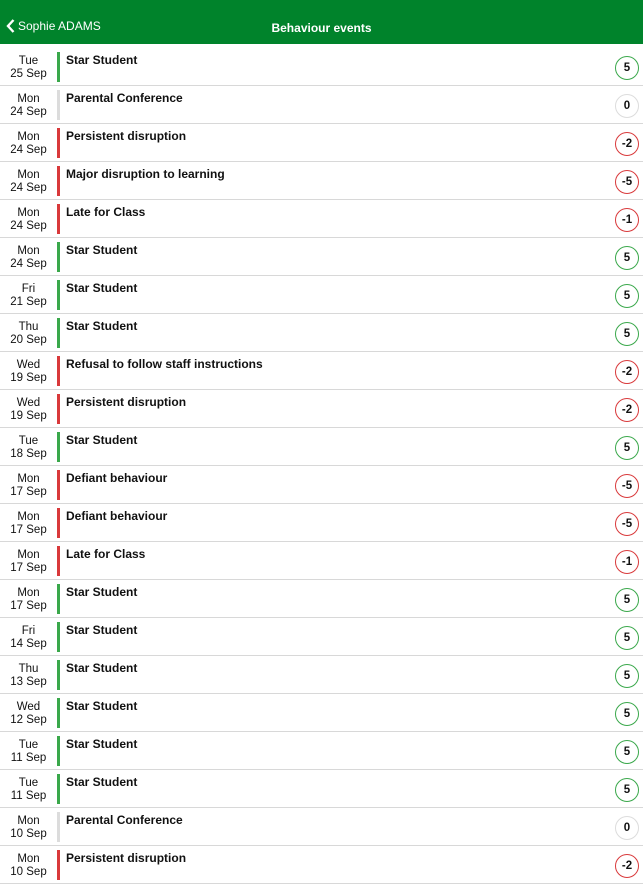 The image size is (643, 884). Describe the element at coordinates (106, 554) in the screenshot. I see `event-label: Late for Class` at that location.